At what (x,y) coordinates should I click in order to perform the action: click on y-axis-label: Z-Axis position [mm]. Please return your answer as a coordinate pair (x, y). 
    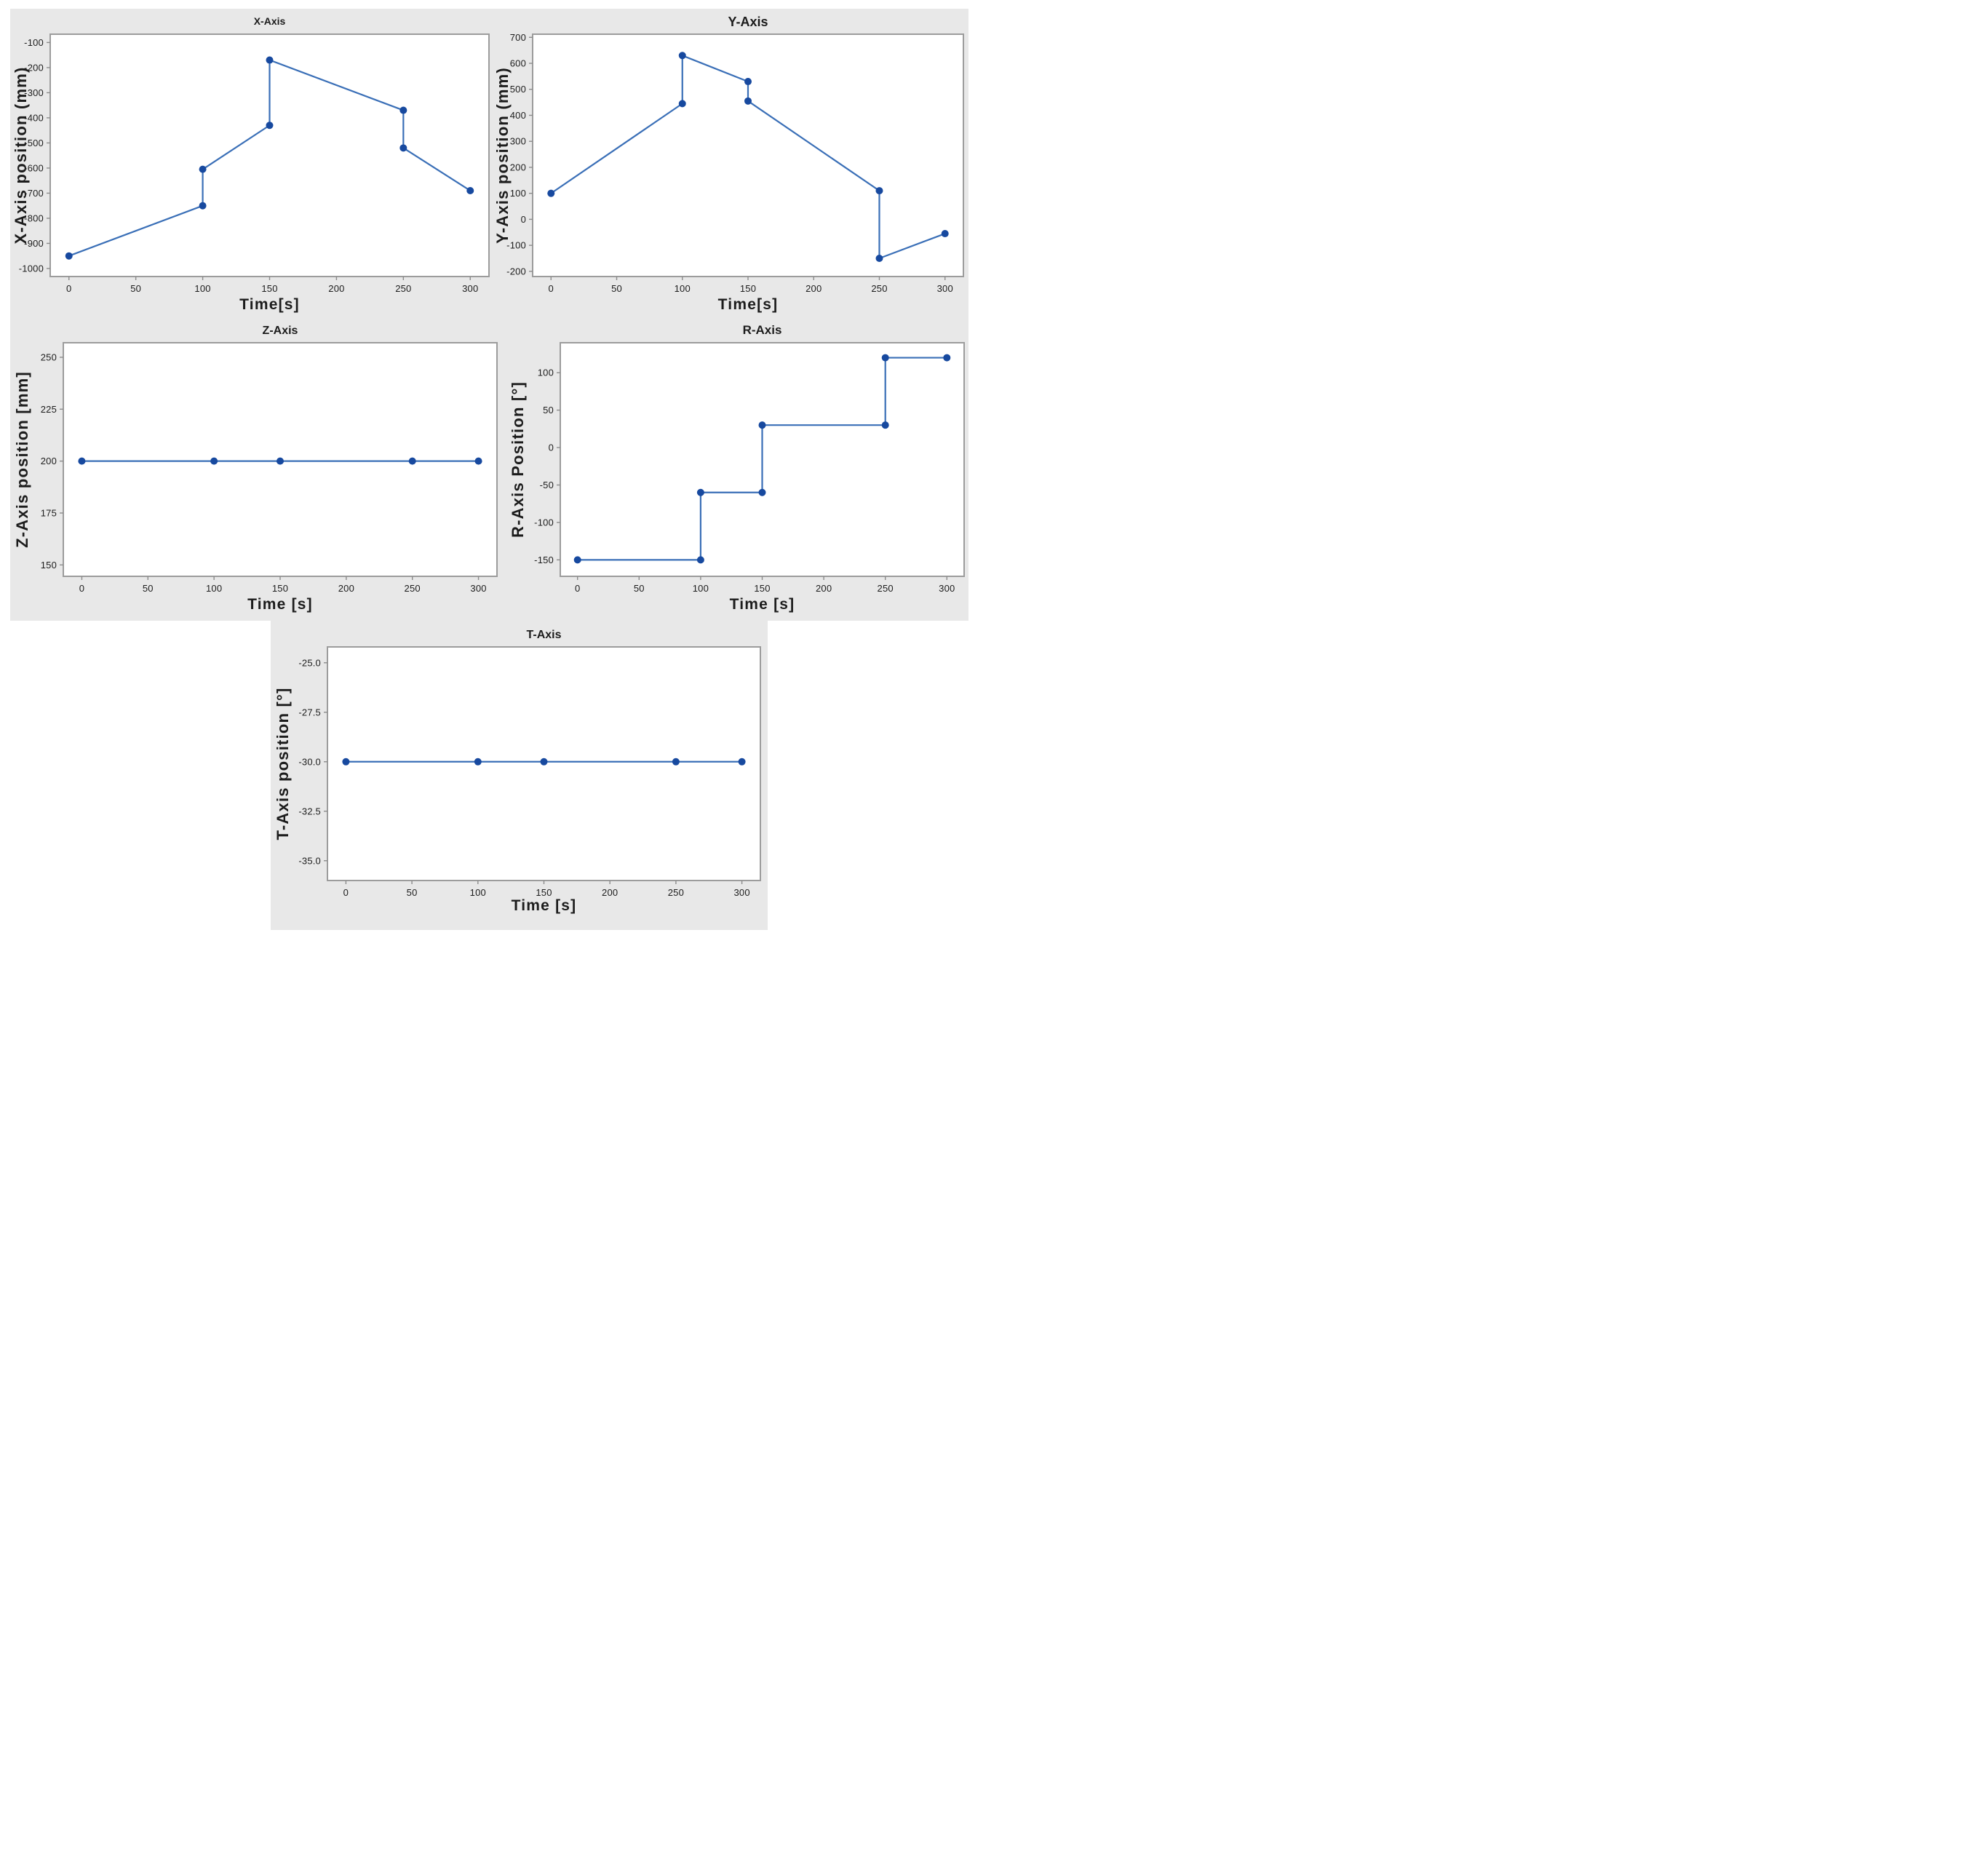
    Looking at the image, I should click on (22, 459).